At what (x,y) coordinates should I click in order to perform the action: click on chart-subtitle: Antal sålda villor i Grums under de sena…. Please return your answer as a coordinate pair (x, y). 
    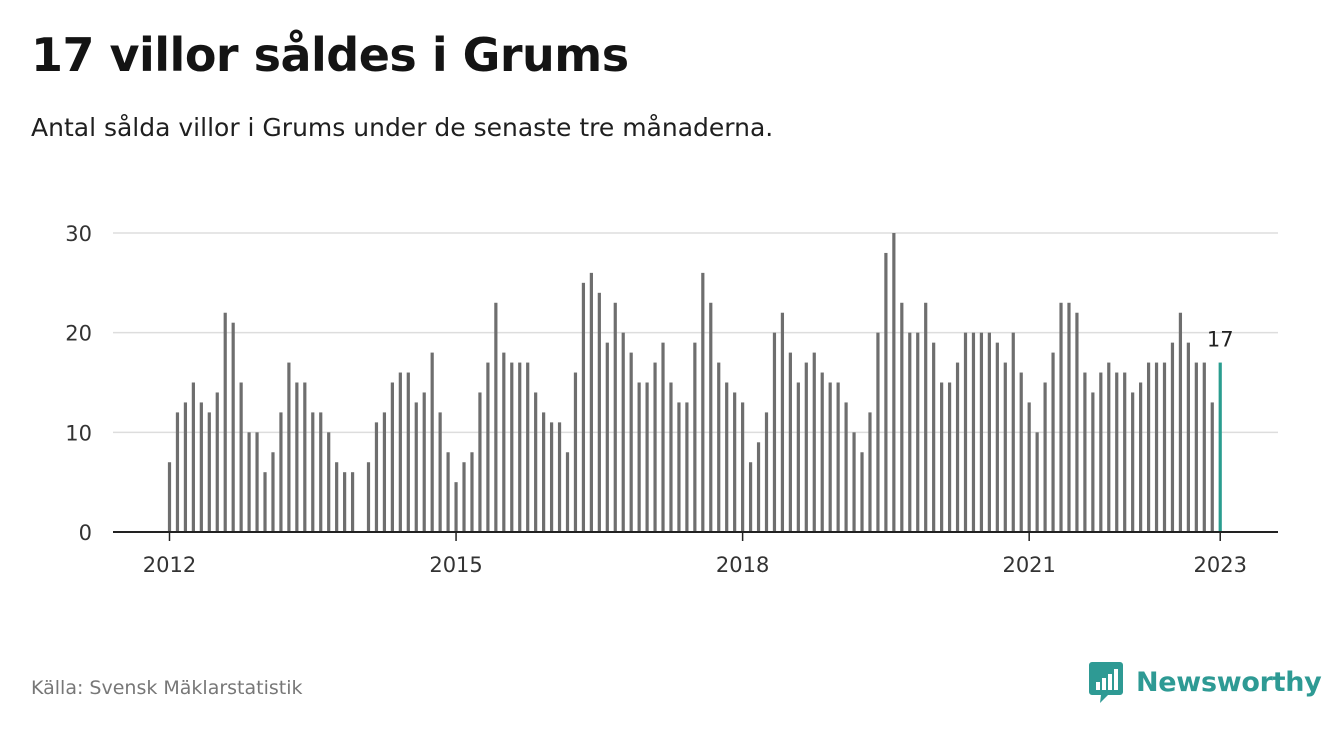
    Looking at the image, I should click on (402, 127).